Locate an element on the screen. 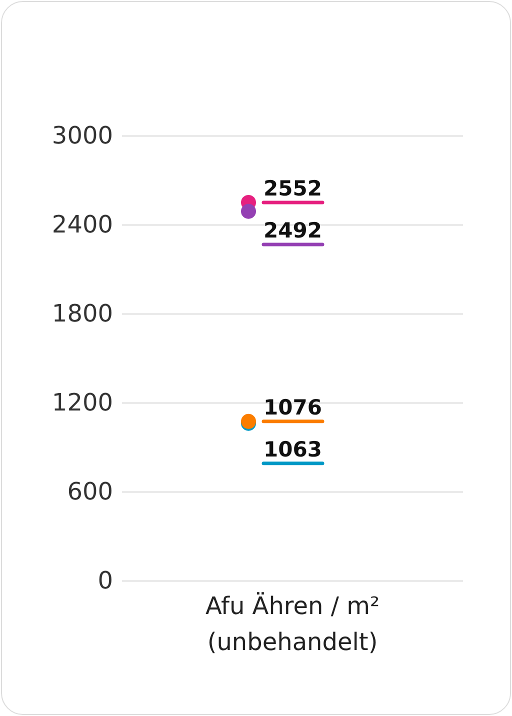 The image size is (512, 716). data-label: 1076 is located at coordinates (293, 407).